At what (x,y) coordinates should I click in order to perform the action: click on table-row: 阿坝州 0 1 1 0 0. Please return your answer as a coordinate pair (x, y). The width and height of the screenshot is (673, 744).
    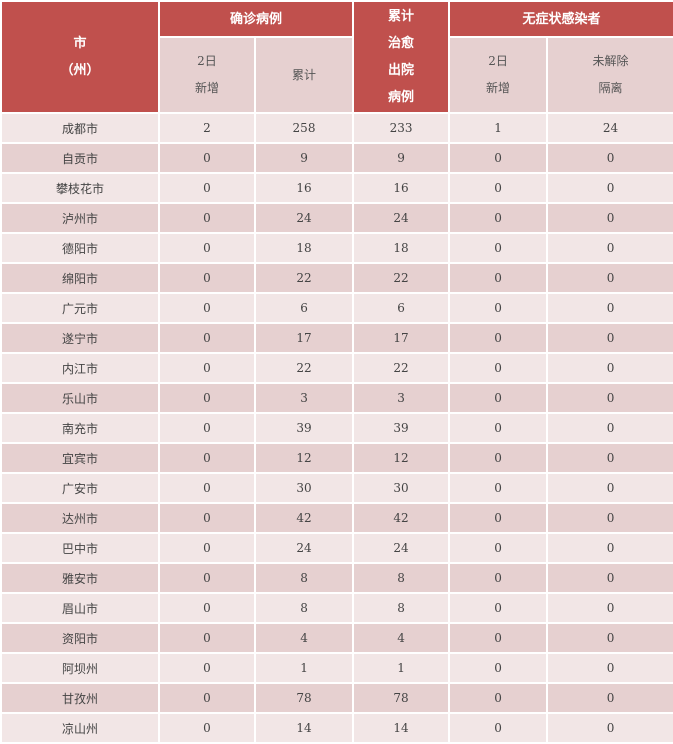
    Looking at the image, I should click on (336, 668).